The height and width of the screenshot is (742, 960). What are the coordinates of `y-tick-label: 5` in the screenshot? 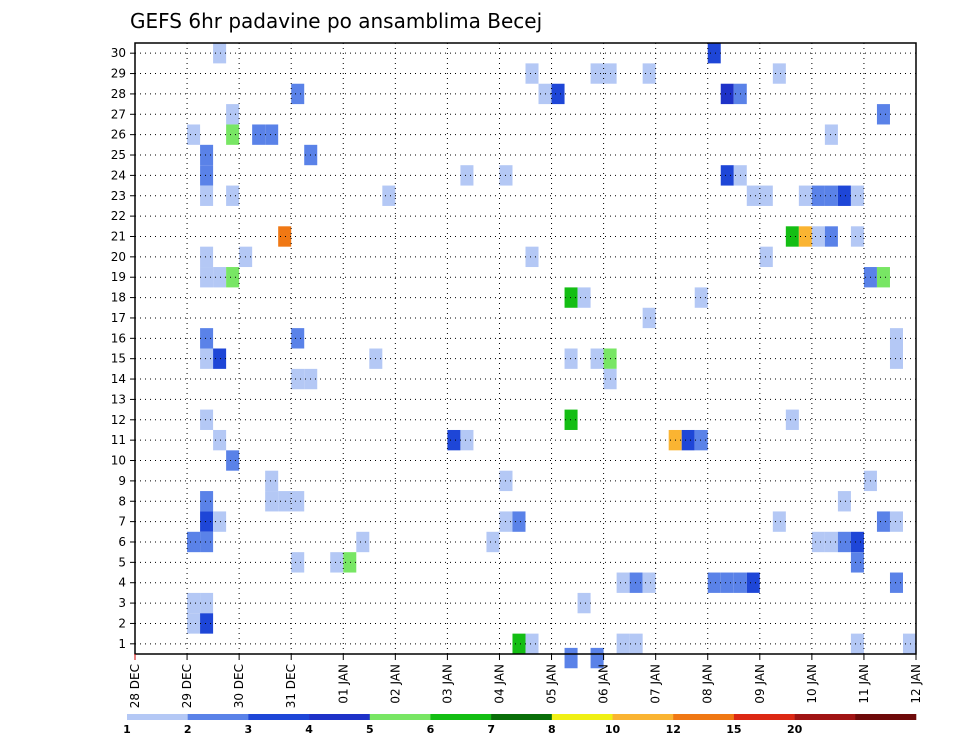 It's located at (122, 562).